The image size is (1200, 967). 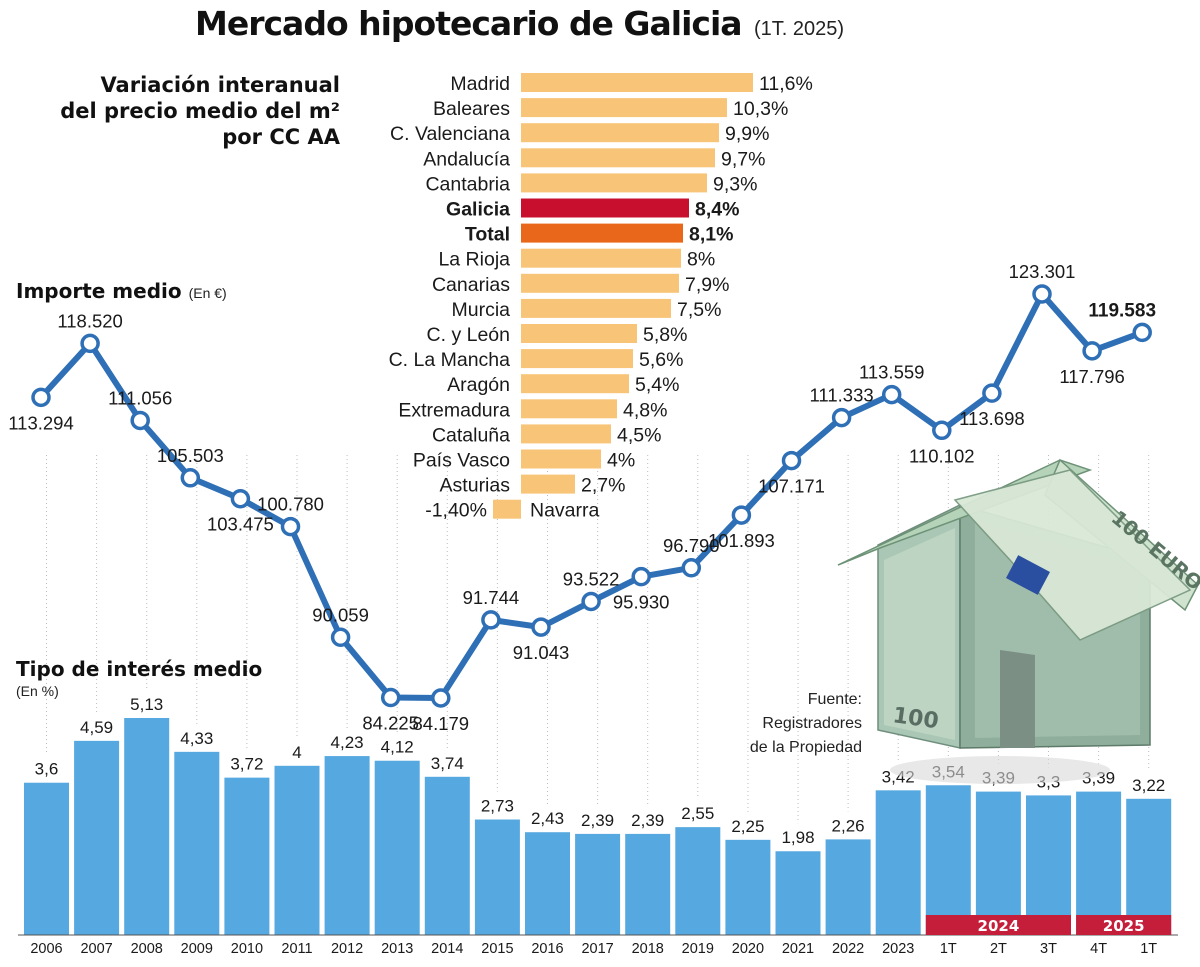 What do you see at coordinates (456, 511) in the screenshot?
I see `region-value: -1,40%` at bounding box center [456, 511].